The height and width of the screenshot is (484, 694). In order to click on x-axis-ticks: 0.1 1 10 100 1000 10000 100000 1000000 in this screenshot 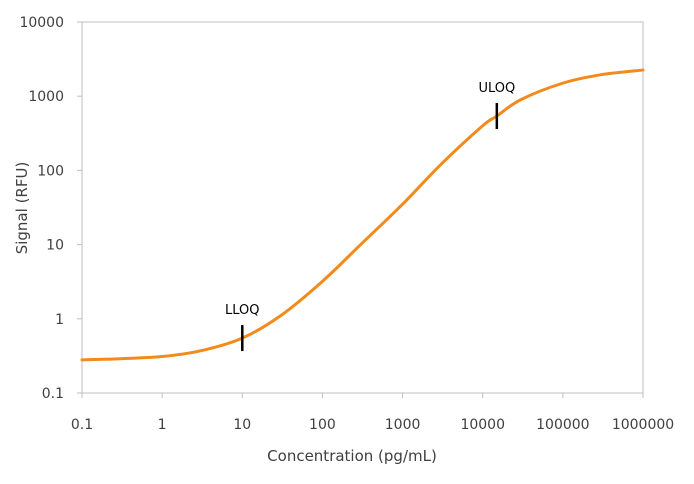, I will do `click(372, 413)`.